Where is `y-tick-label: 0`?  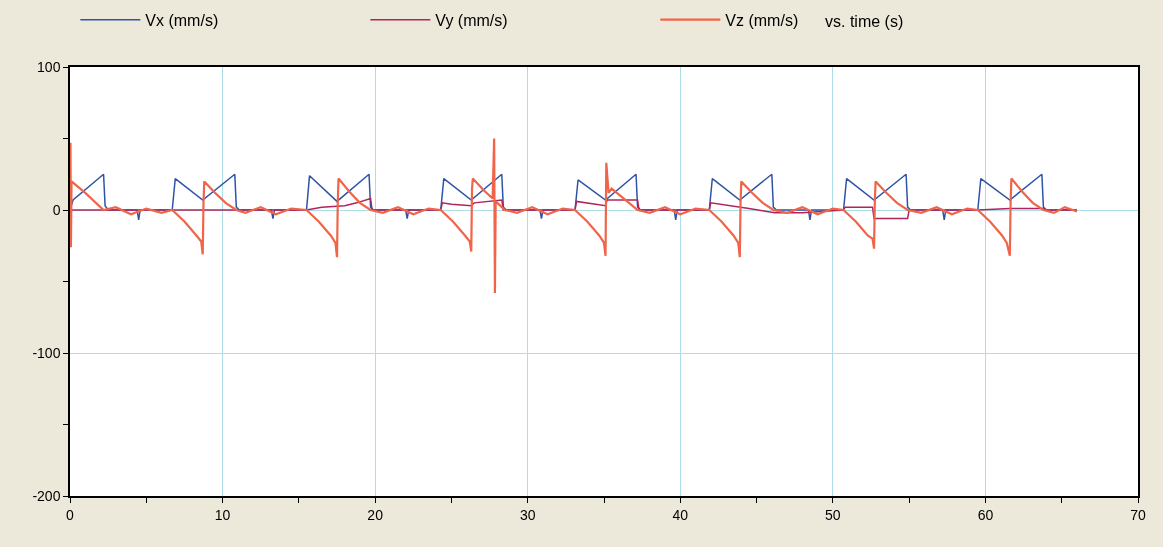 y-tick-label: 0 is located at coordinates (56, 209).